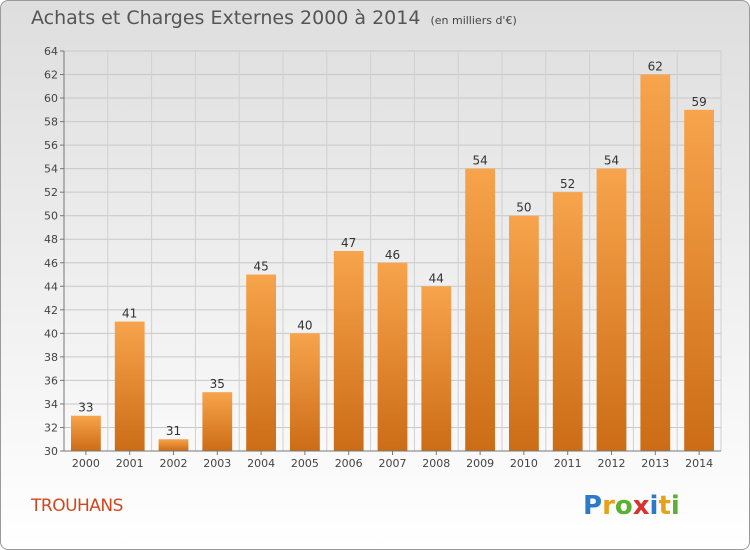 The width and height of the screenshot is (750, 550). What do you see at coordinates (260, 267) in the screenshot?
I see `data-label: 45` at bounding box center [260, 267].